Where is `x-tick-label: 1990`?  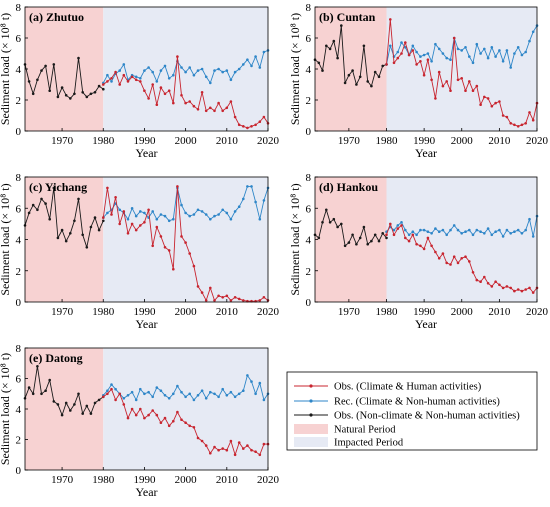
x-tick-label: 1990 is located at coordinates (424, 312).